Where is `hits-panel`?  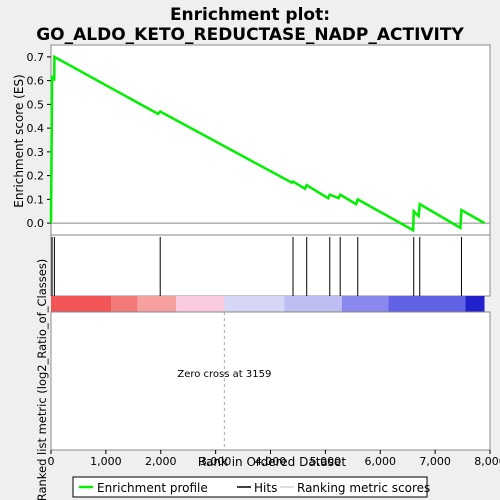
hits-panel is located at coordinates (270, 265).